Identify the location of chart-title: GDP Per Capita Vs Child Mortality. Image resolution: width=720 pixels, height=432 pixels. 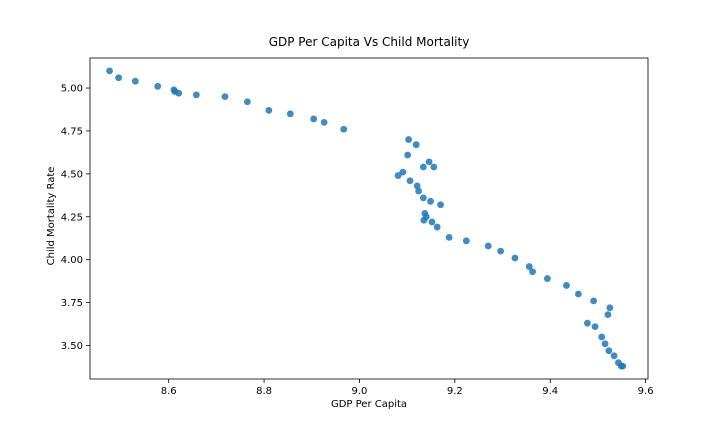
(369, 42).